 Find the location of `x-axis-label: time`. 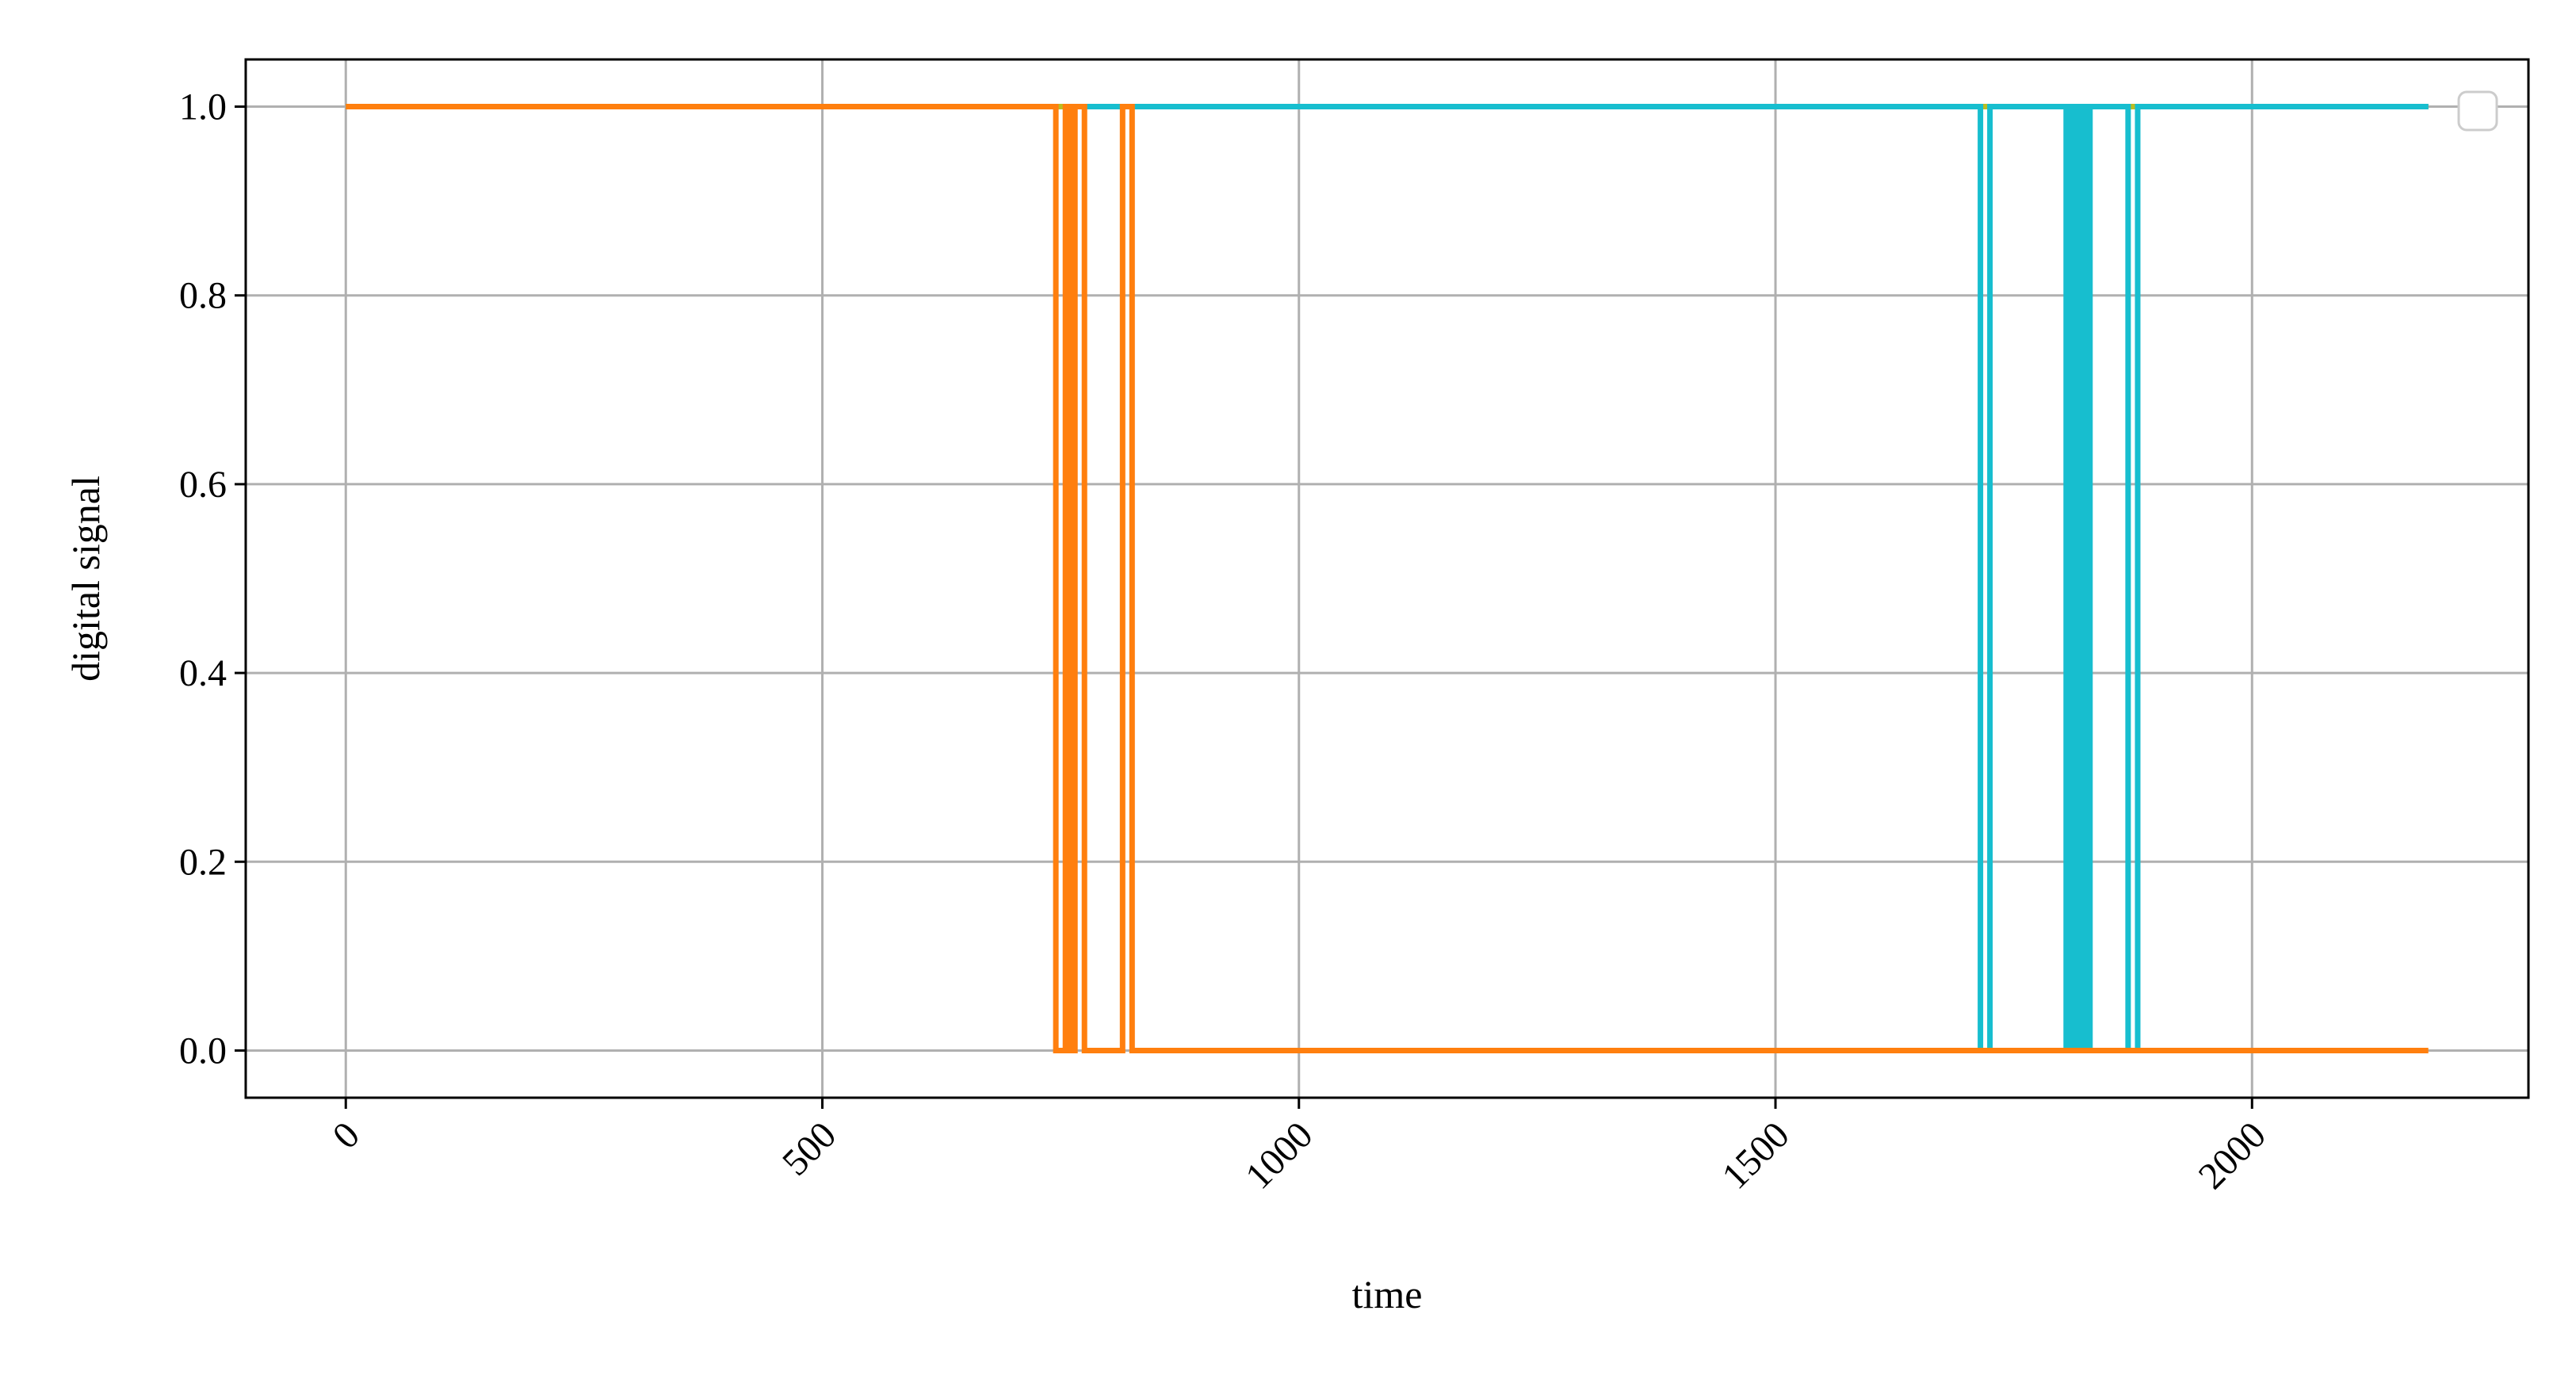

x-axis-label: time is located at coordinates (1388, 1294).